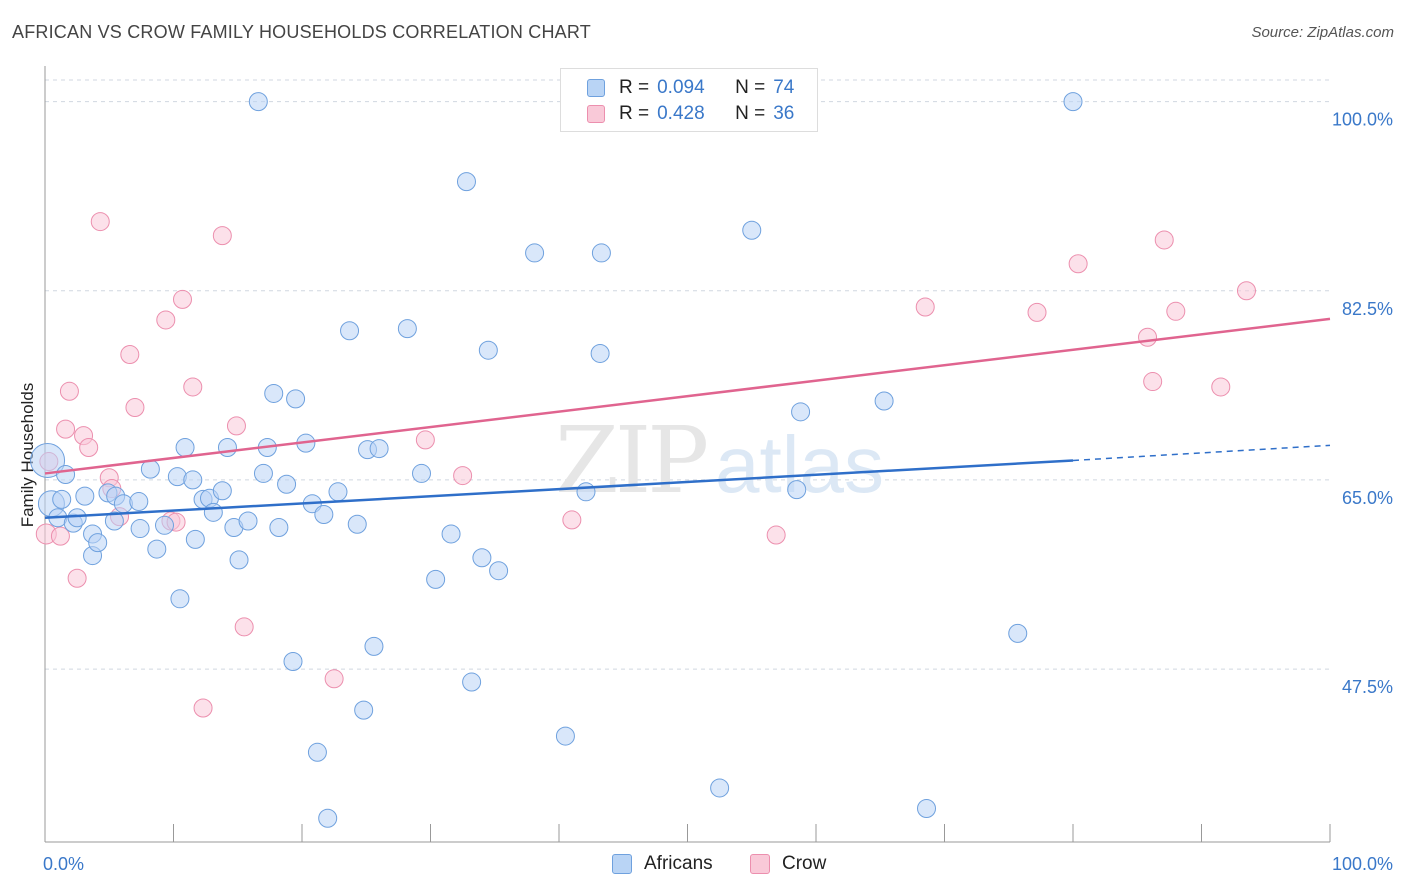 This screenshot has height=892, width=1406. I want to click on legend-item-crow: Crow, so click(788, 864).